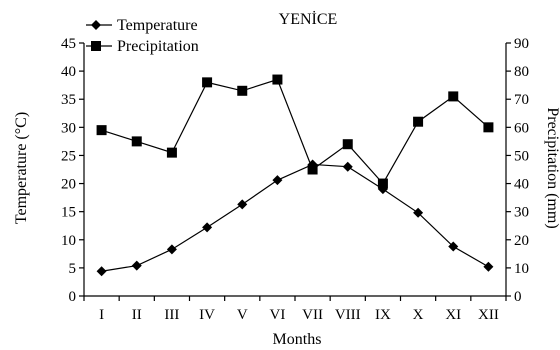 This screenshot has height=350, width=560. What do you see at coordinates (521, 213) in the screenshot?
I see `y-right-tick-label: 30` at bounding box center [521, 213].